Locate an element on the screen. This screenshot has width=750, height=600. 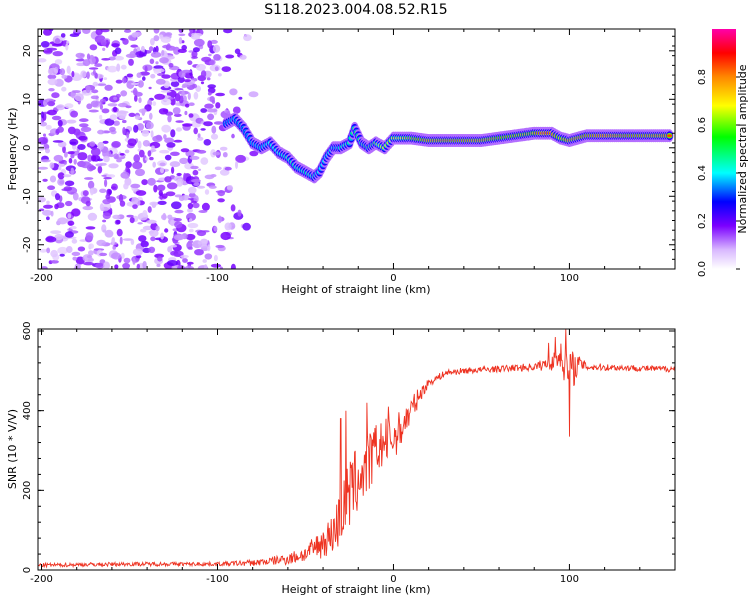
y-tick-label: 200 is located at coordinates (27, 490).